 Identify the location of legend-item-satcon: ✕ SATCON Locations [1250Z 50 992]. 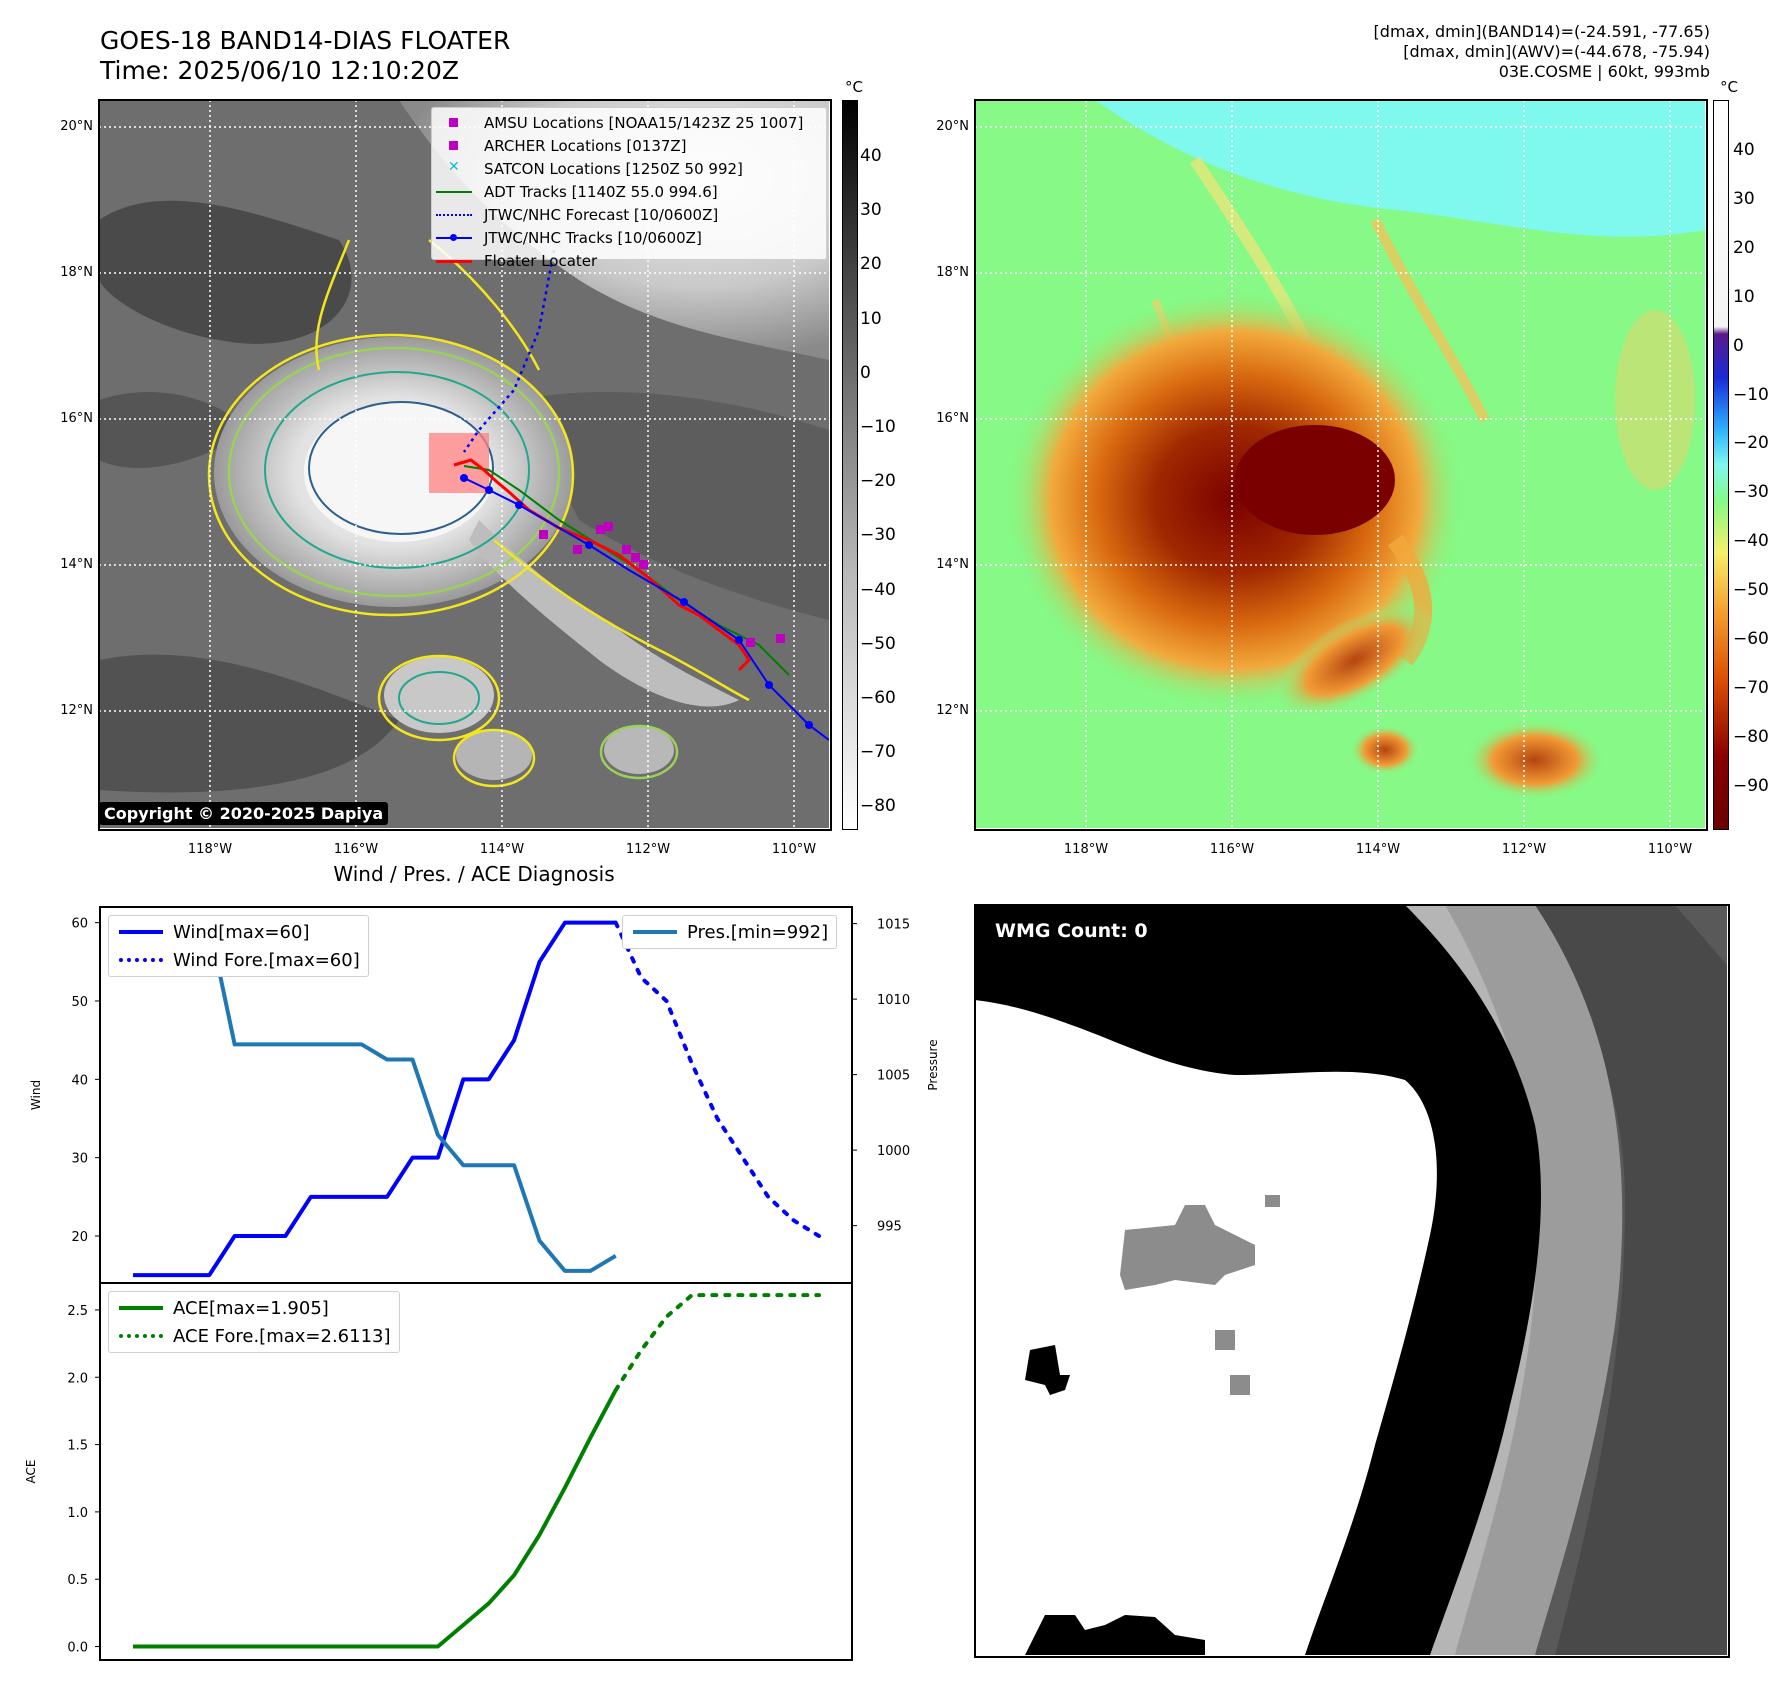
(595, 168).